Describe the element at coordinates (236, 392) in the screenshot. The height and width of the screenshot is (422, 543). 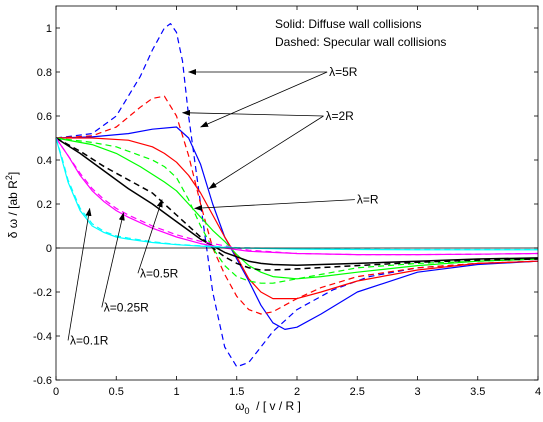
I see `x-tick-label: 1.5` at that location.